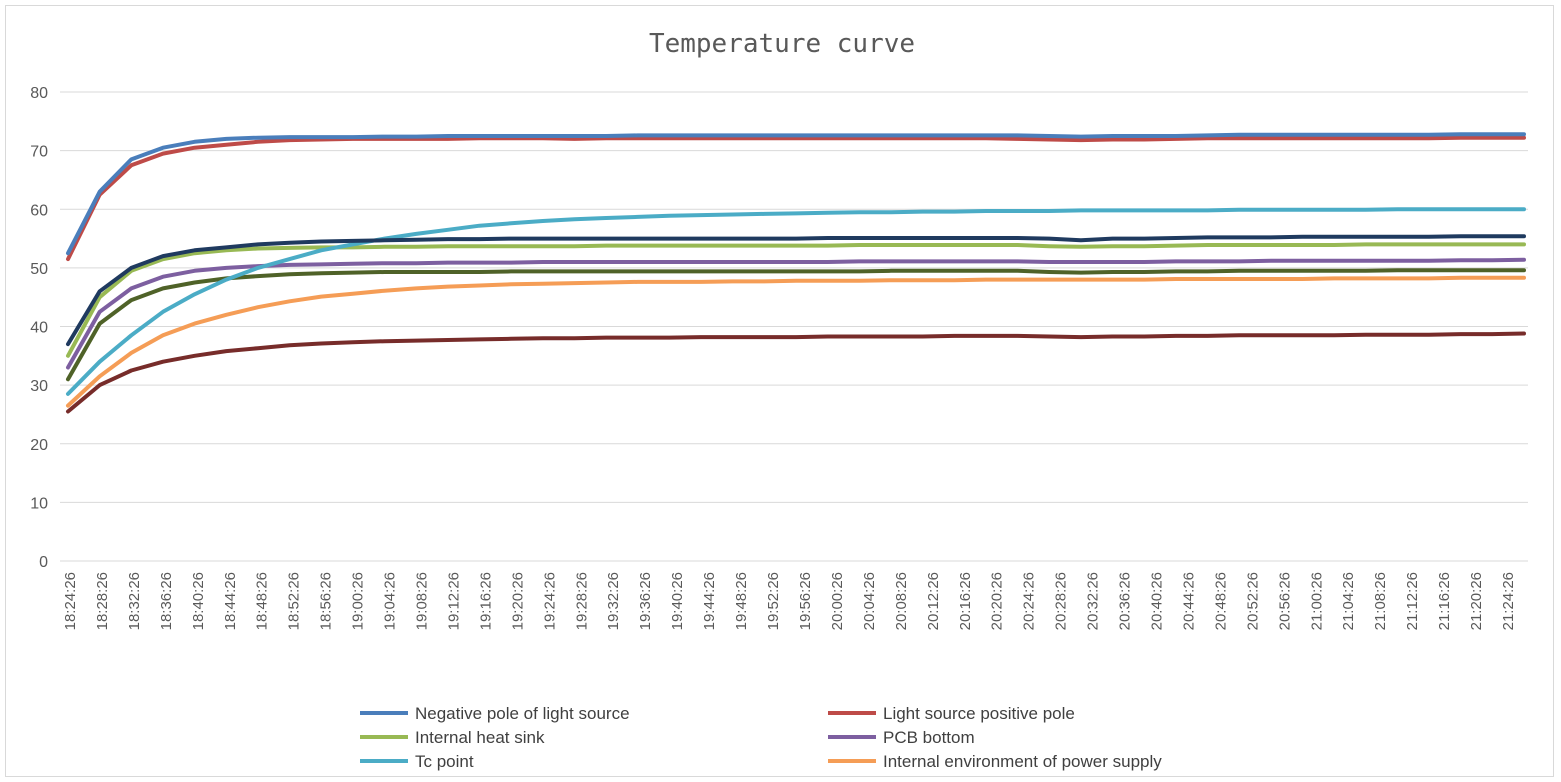  What do you see at coordinates (869, 601) in the screenshot?
I see `x-tick-label: 20:04:26` at bounding box center [869, 601].